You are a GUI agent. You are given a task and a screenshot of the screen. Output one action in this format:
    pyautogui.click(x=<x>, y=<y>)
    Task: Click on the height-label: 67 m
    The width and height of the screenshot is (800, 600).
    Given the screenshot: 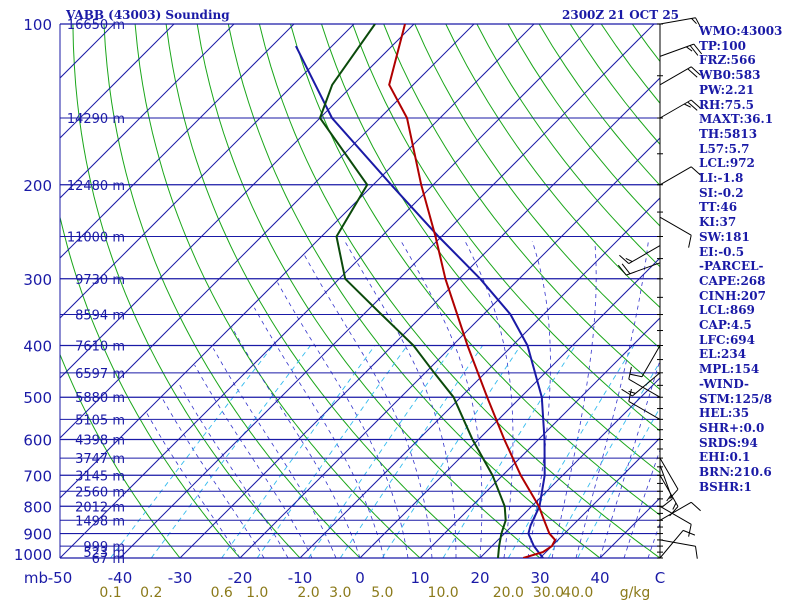 What is the action you would take?
    pyautogui.click(x=108, y=559)
    